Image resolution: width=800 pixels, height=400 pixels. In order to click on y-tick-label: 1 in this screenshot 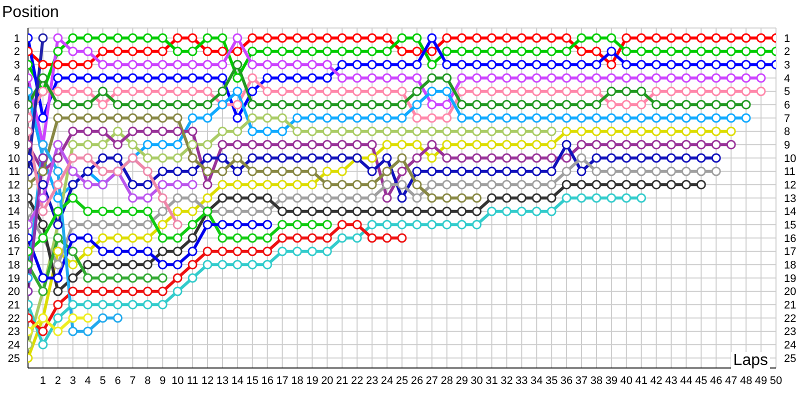, I will do `click(17, 38)`.